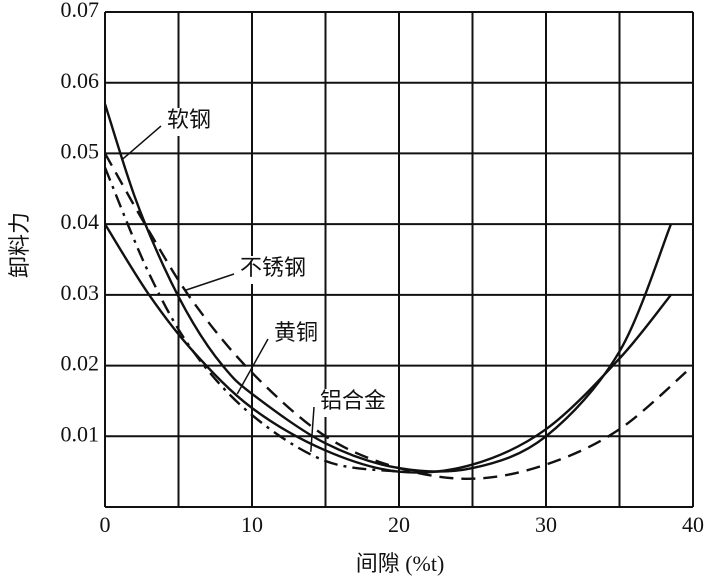  I want to click on y-tick-label: 0.07, so click(80, 11).